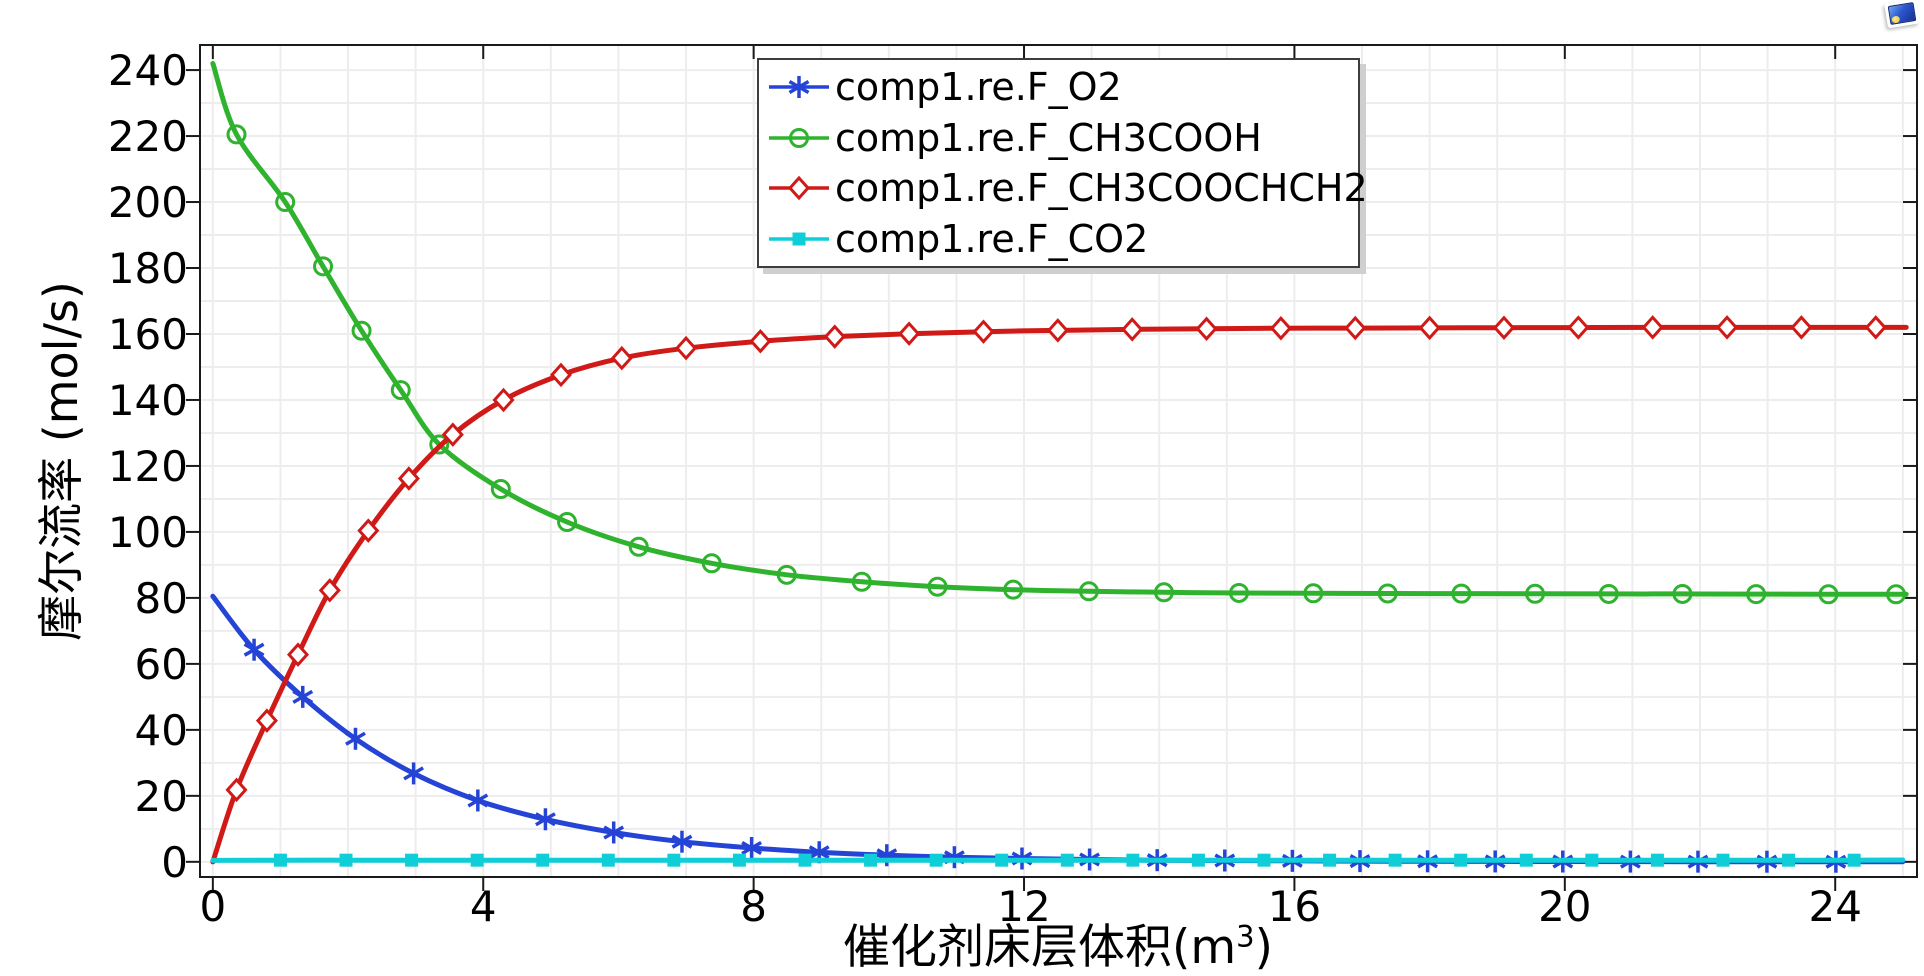  I want to click on y-tick-label: 180, so click(148, 268).